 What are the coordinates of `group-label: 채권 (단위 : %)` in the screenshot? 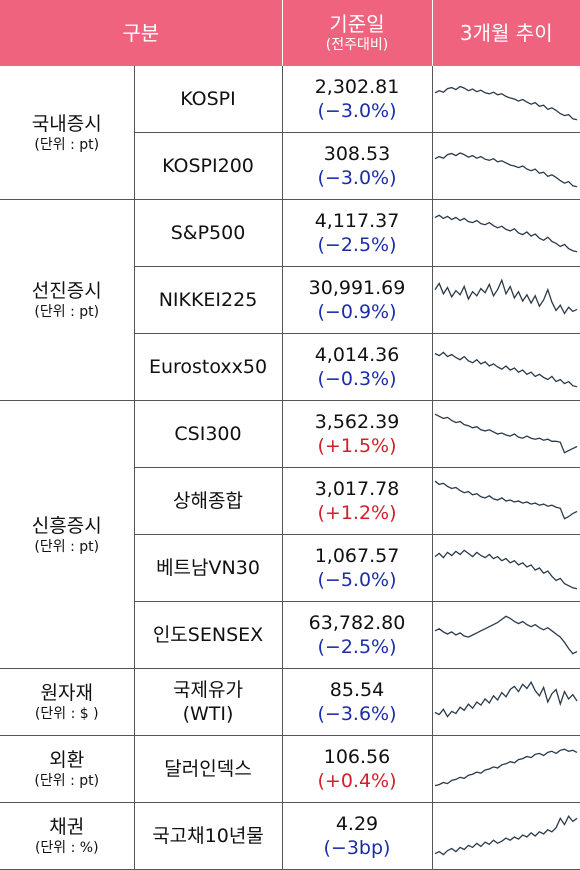 It's located at (67, 836).